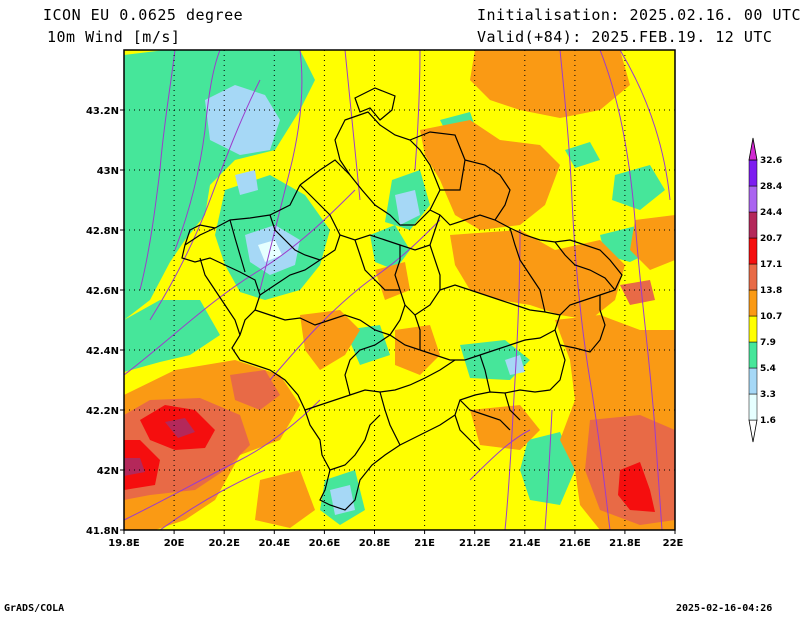 Image resolution: width=800 pixels, height=618 pixels. Describe the element at coordinates (275, 543) in the screenshot. I see `lon-tick-label: 20.4E` at that location.